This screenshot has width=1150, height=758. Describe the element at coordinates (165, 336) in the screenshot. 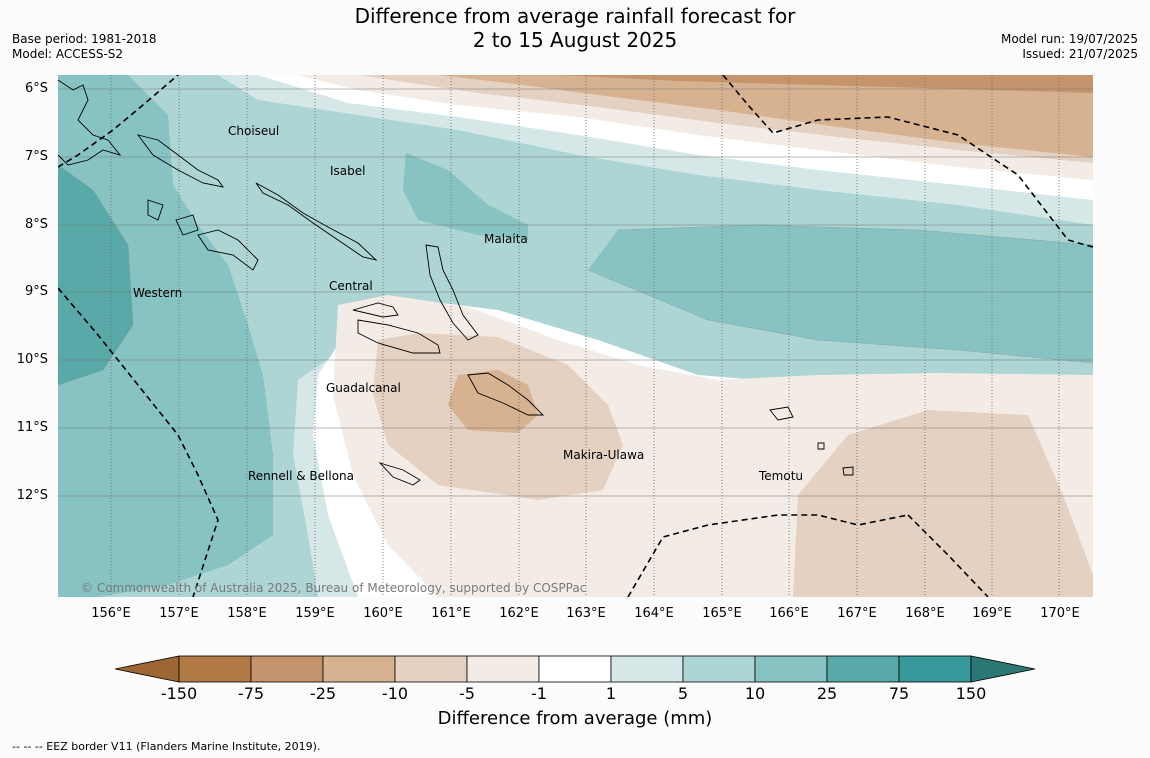

I see `contour-fill-10-25-west` at that location.